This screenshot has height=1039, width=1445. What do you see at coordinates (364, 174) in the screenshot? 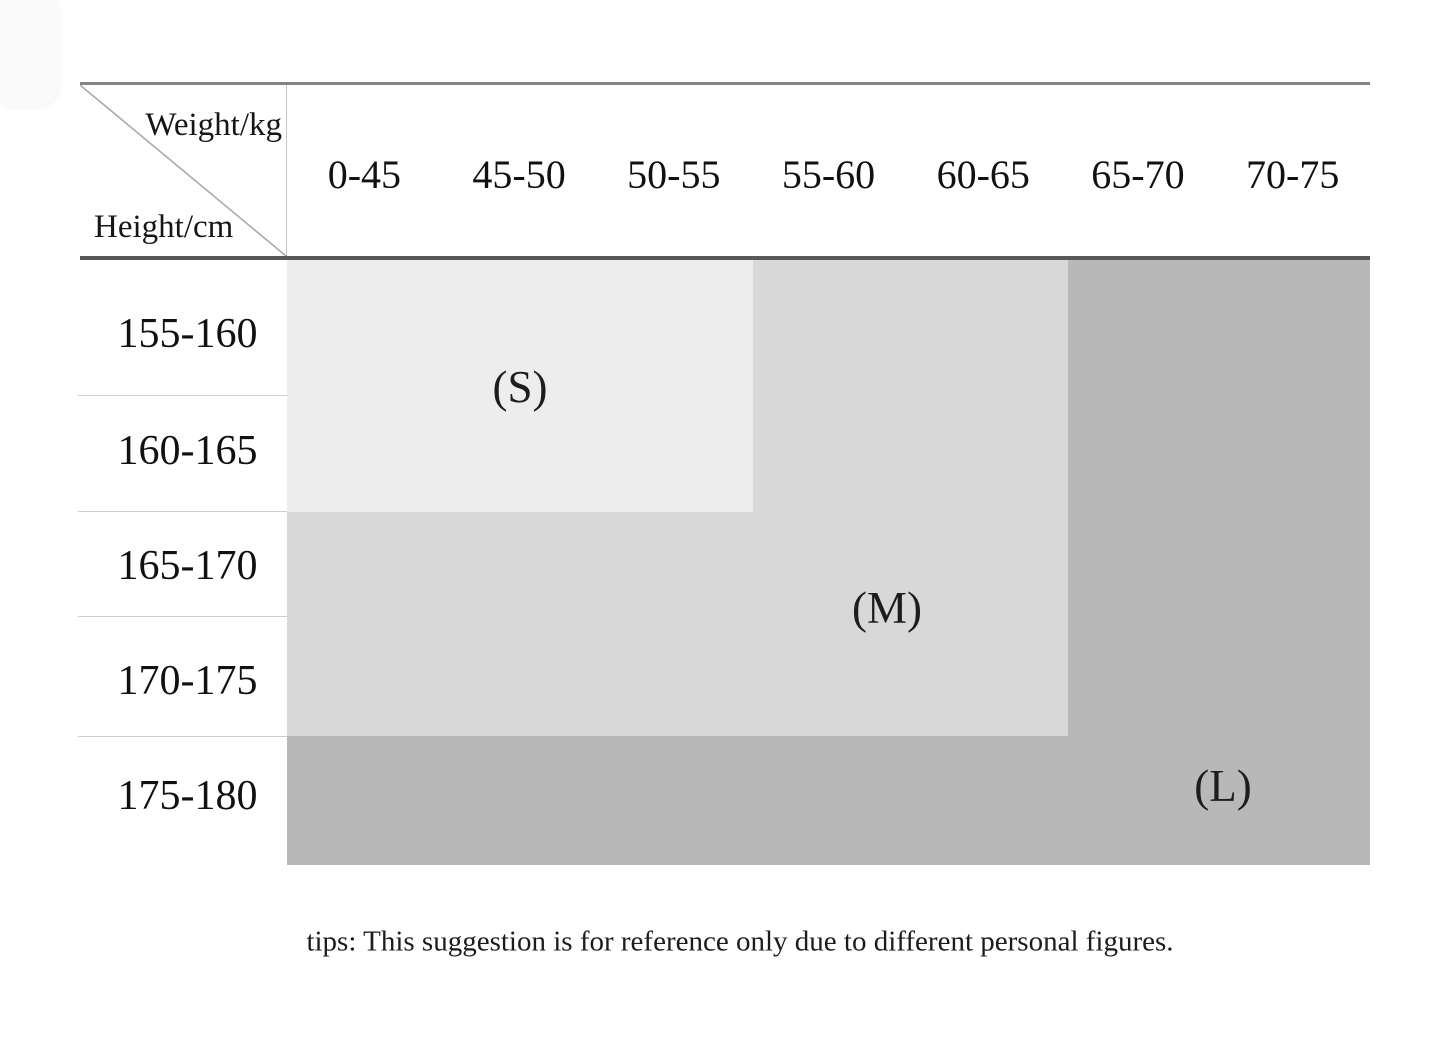
I see `weight-col-header-0-45: 0-45` at bounding box center [364, 174].